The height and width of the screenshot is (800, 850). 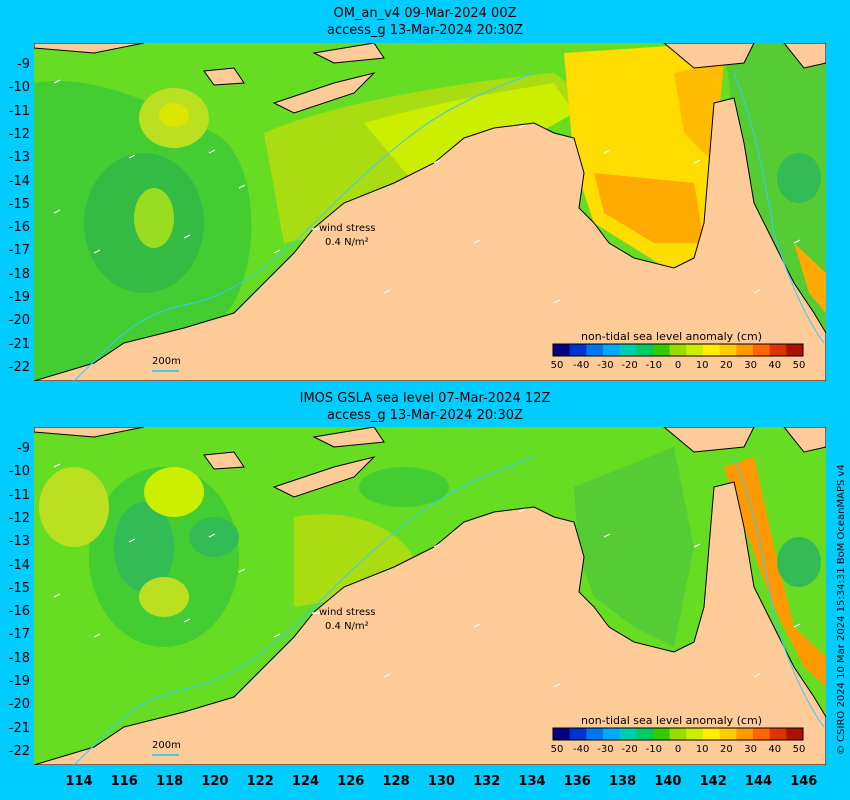 What do you see at coordinates (124, 781) in the screenshot?
I see `x-tick-label: 116` at bounding box center [124, 781].